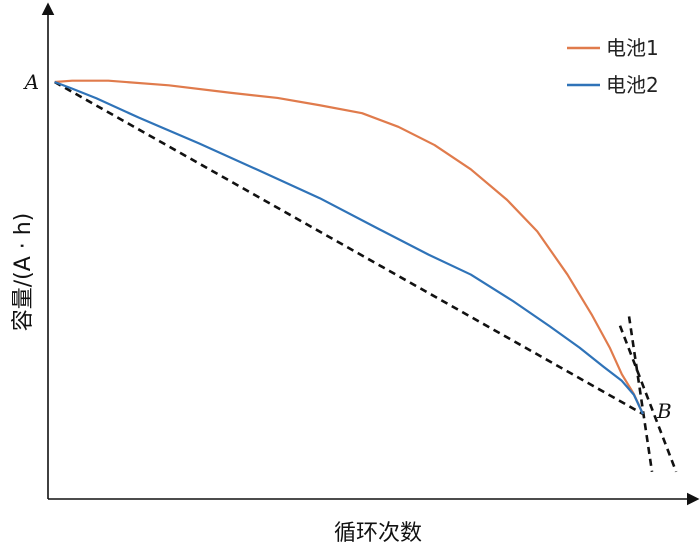 This screenshot has height=548, width=700. What do you see at coordinates (632, 48) in the screenshot?
I see `legend-label-1: 电池1` at bounding box center [632, 48].